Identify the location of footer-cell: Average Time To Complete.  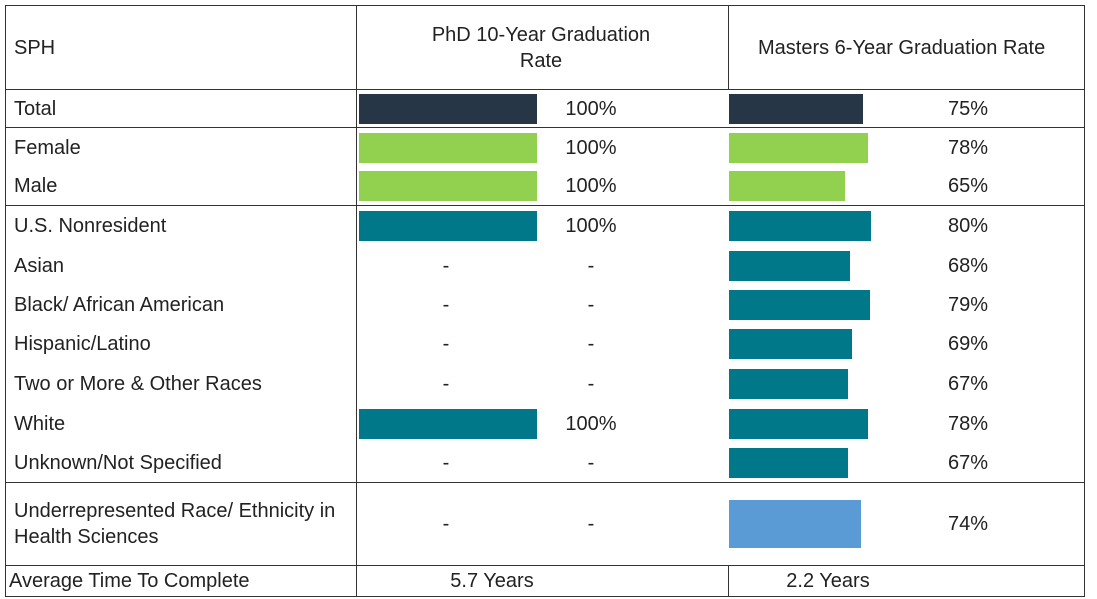
(129, 581).